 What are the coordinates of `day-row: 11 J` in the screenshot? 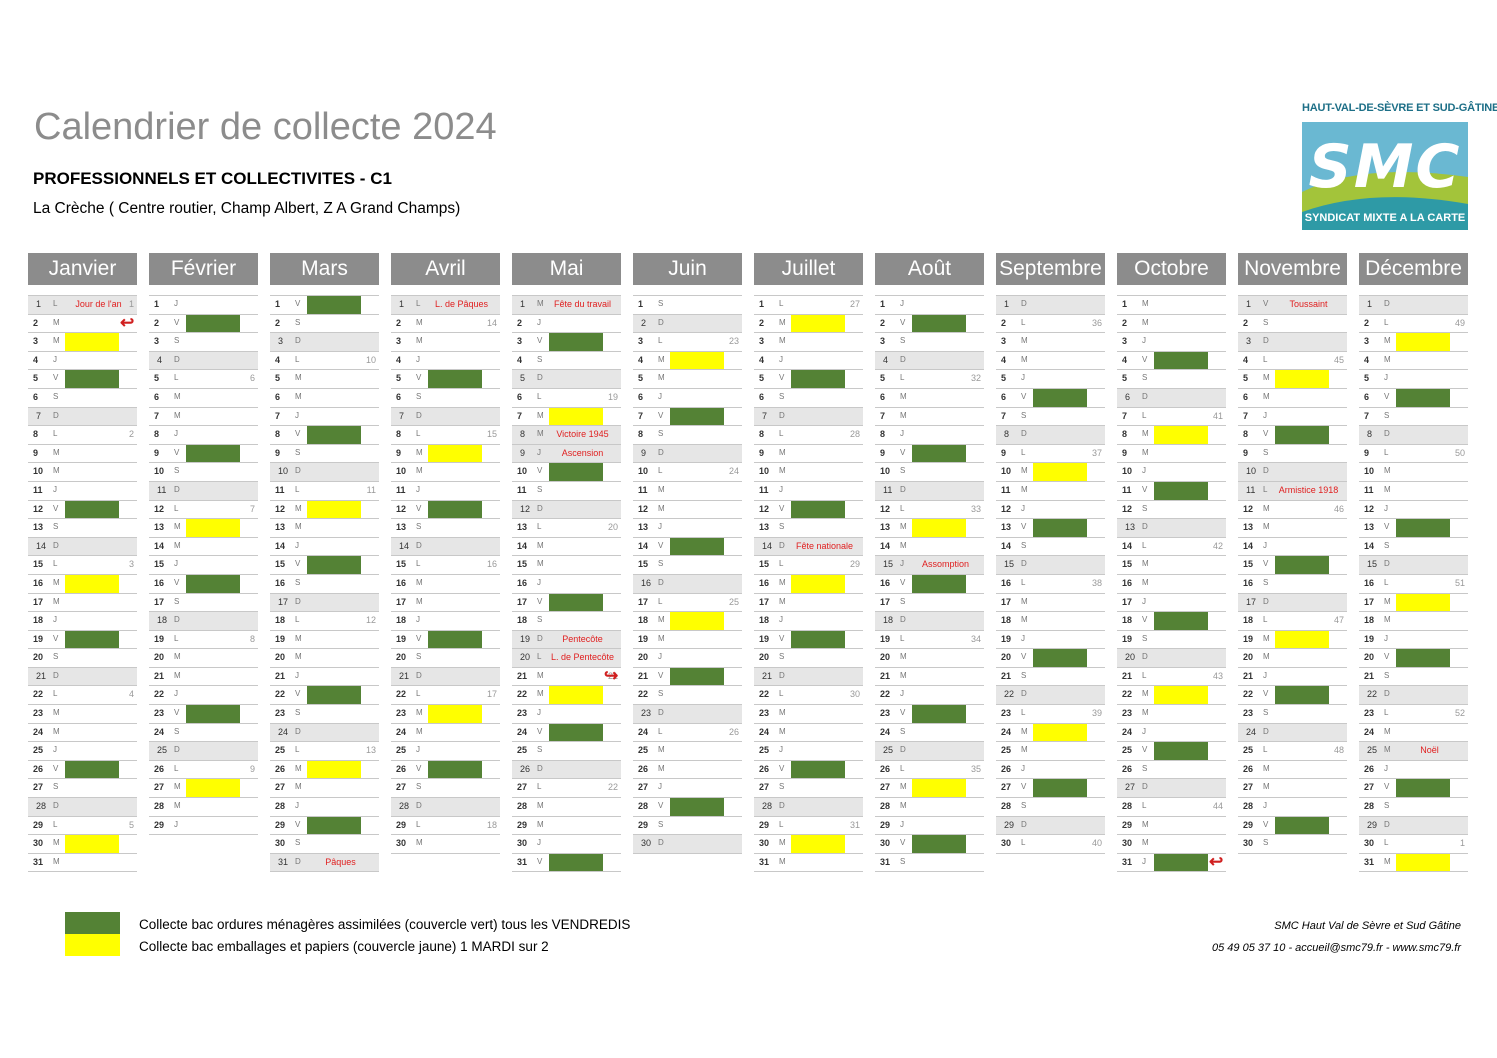 It's located at (82, 491).